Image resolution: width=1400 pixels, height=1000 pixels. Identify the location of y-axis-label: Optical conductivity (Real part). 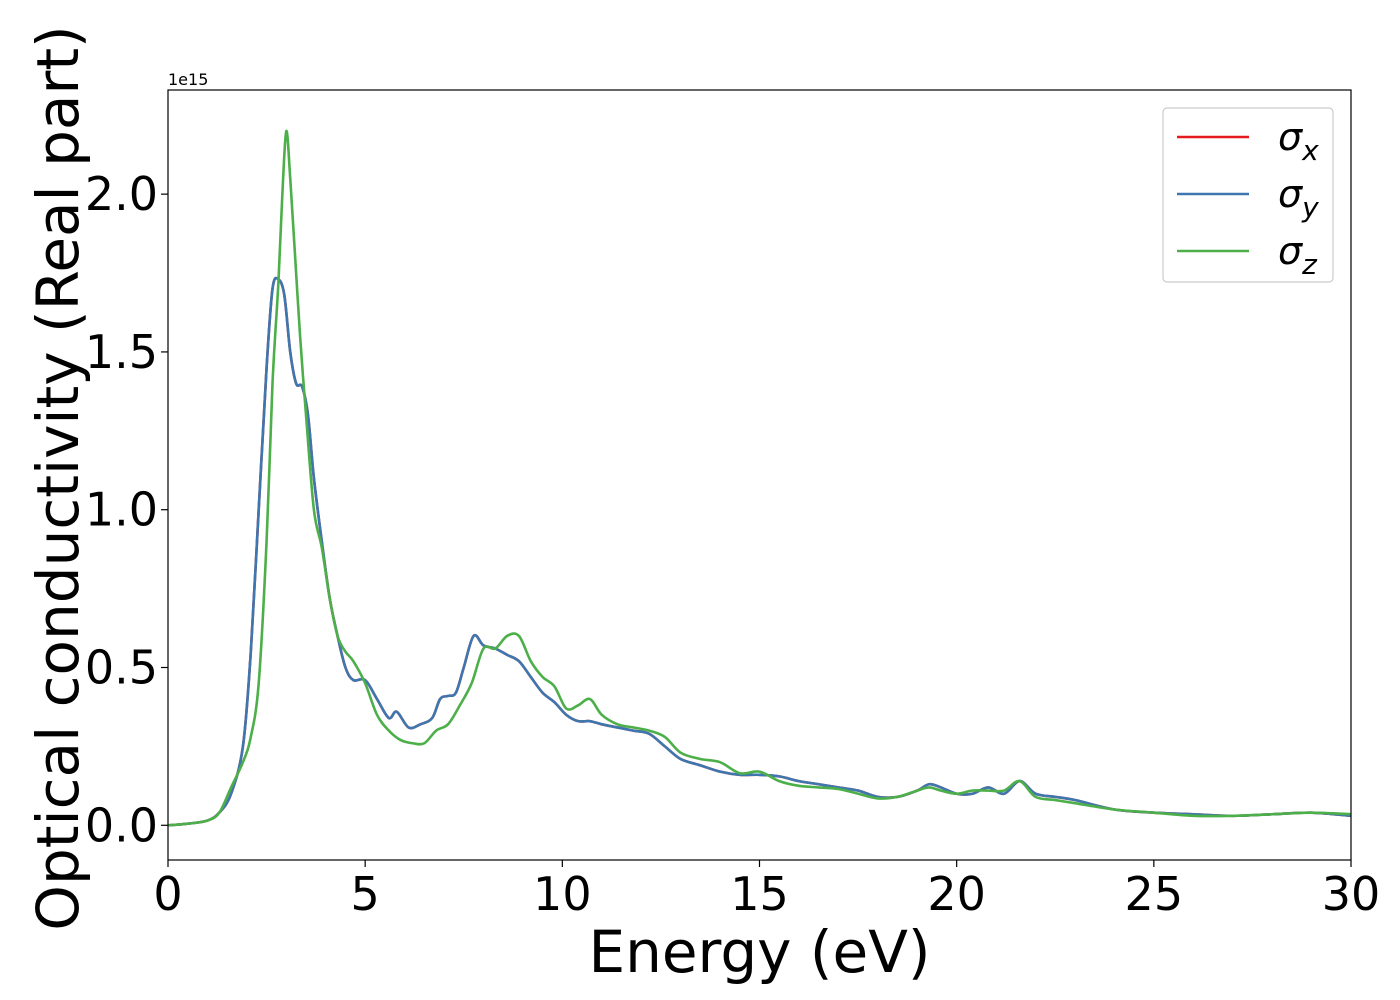
(58, 477).